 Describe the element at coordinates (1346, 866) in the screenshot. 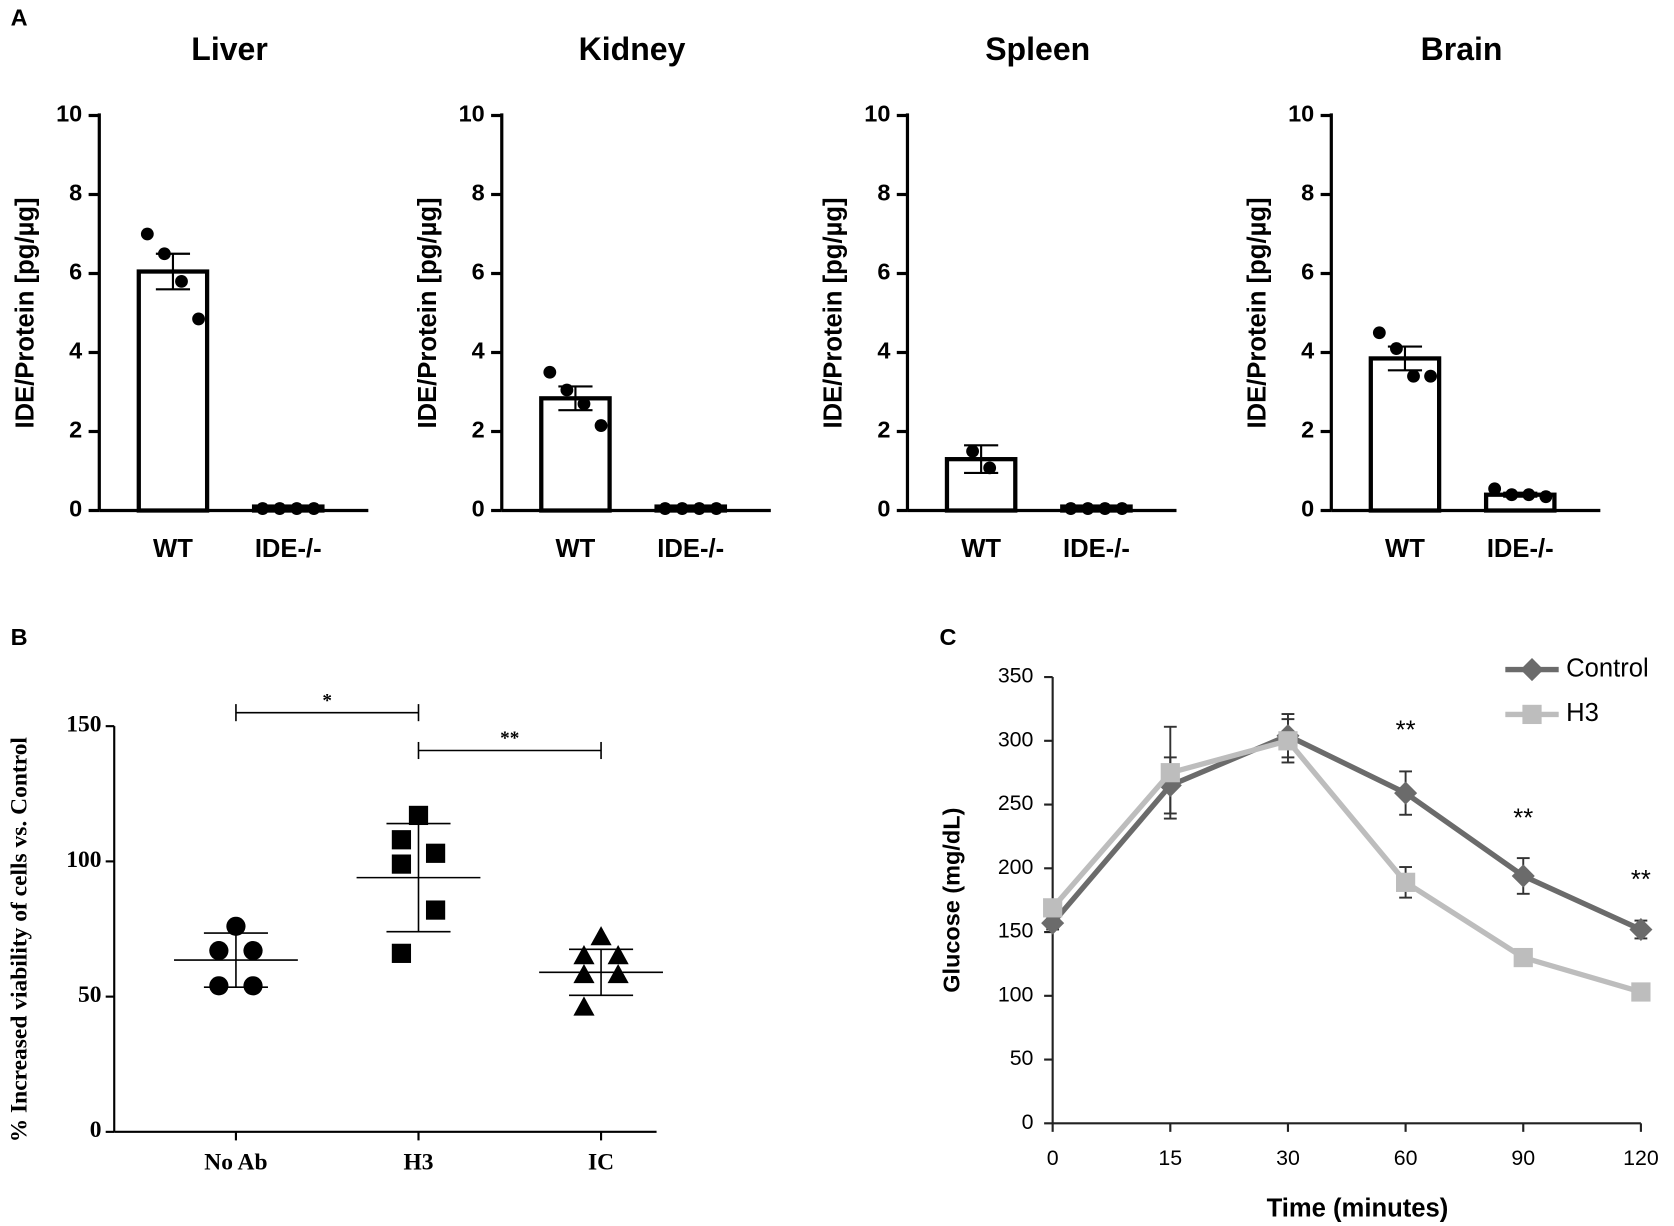

I see `series-line` at that location.